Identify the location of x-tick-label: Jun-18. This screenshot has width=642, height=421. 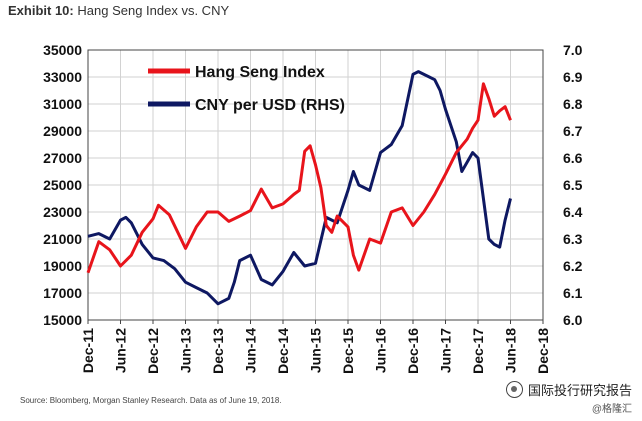
(511, 350).